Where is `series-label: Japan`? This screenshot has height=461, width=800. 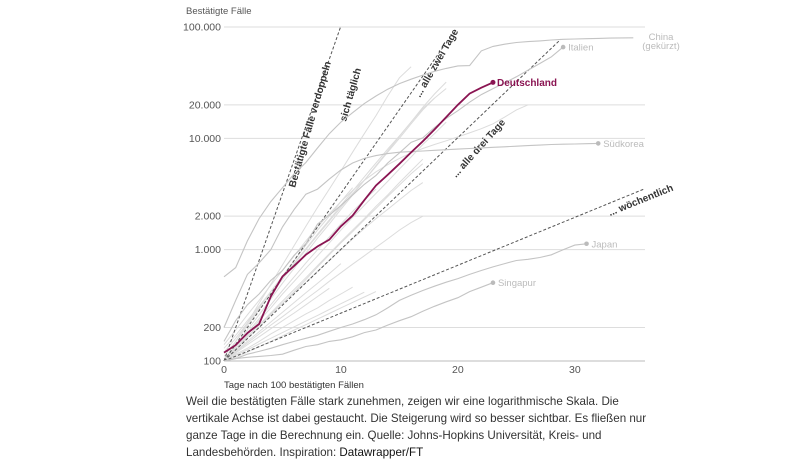 series-label: Japan is located at coordinates (605, 244).